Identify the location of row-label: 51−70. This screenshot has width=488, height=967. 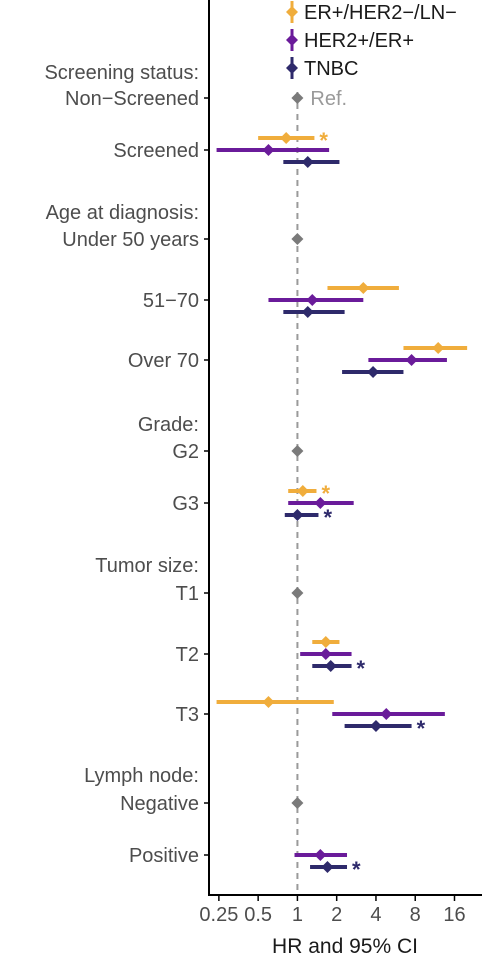
(171, 301).